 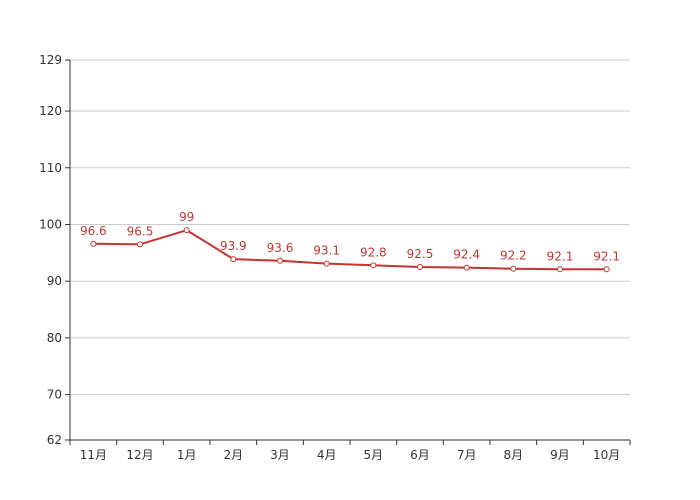 I want to click on data-label-0: 96.6, so click(x=93, y=231).